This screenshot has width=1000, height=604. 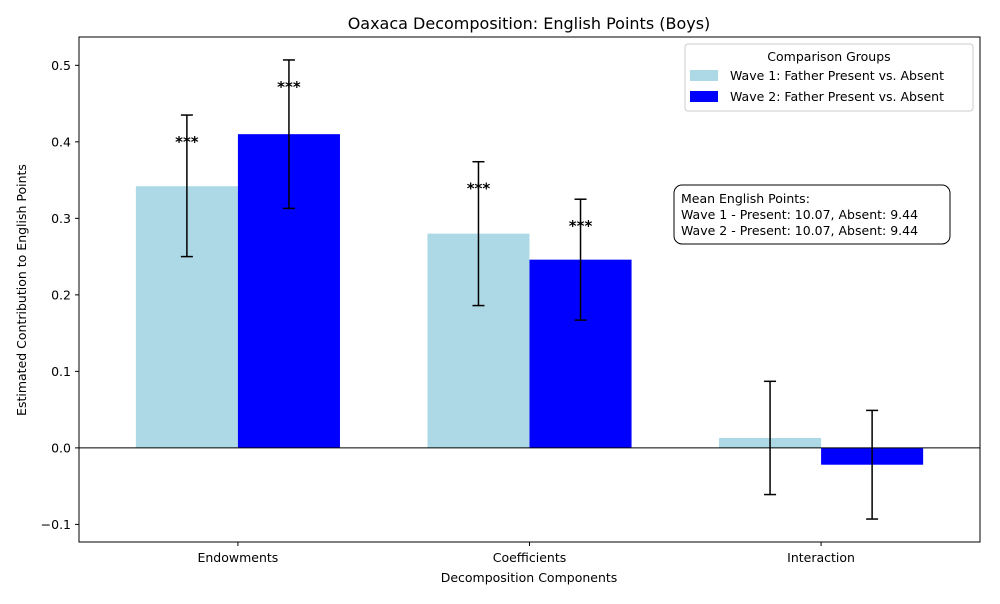 I want to click on x-tick-label-1: Coefficients, so click(x=530, y=557).